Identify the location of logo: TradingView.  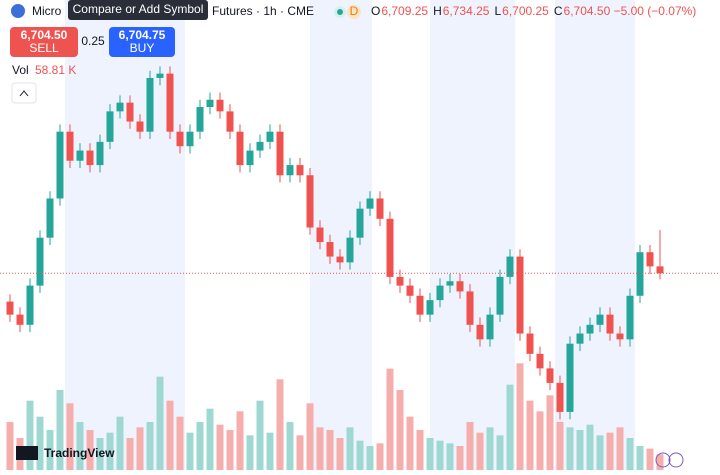
(79, 453).